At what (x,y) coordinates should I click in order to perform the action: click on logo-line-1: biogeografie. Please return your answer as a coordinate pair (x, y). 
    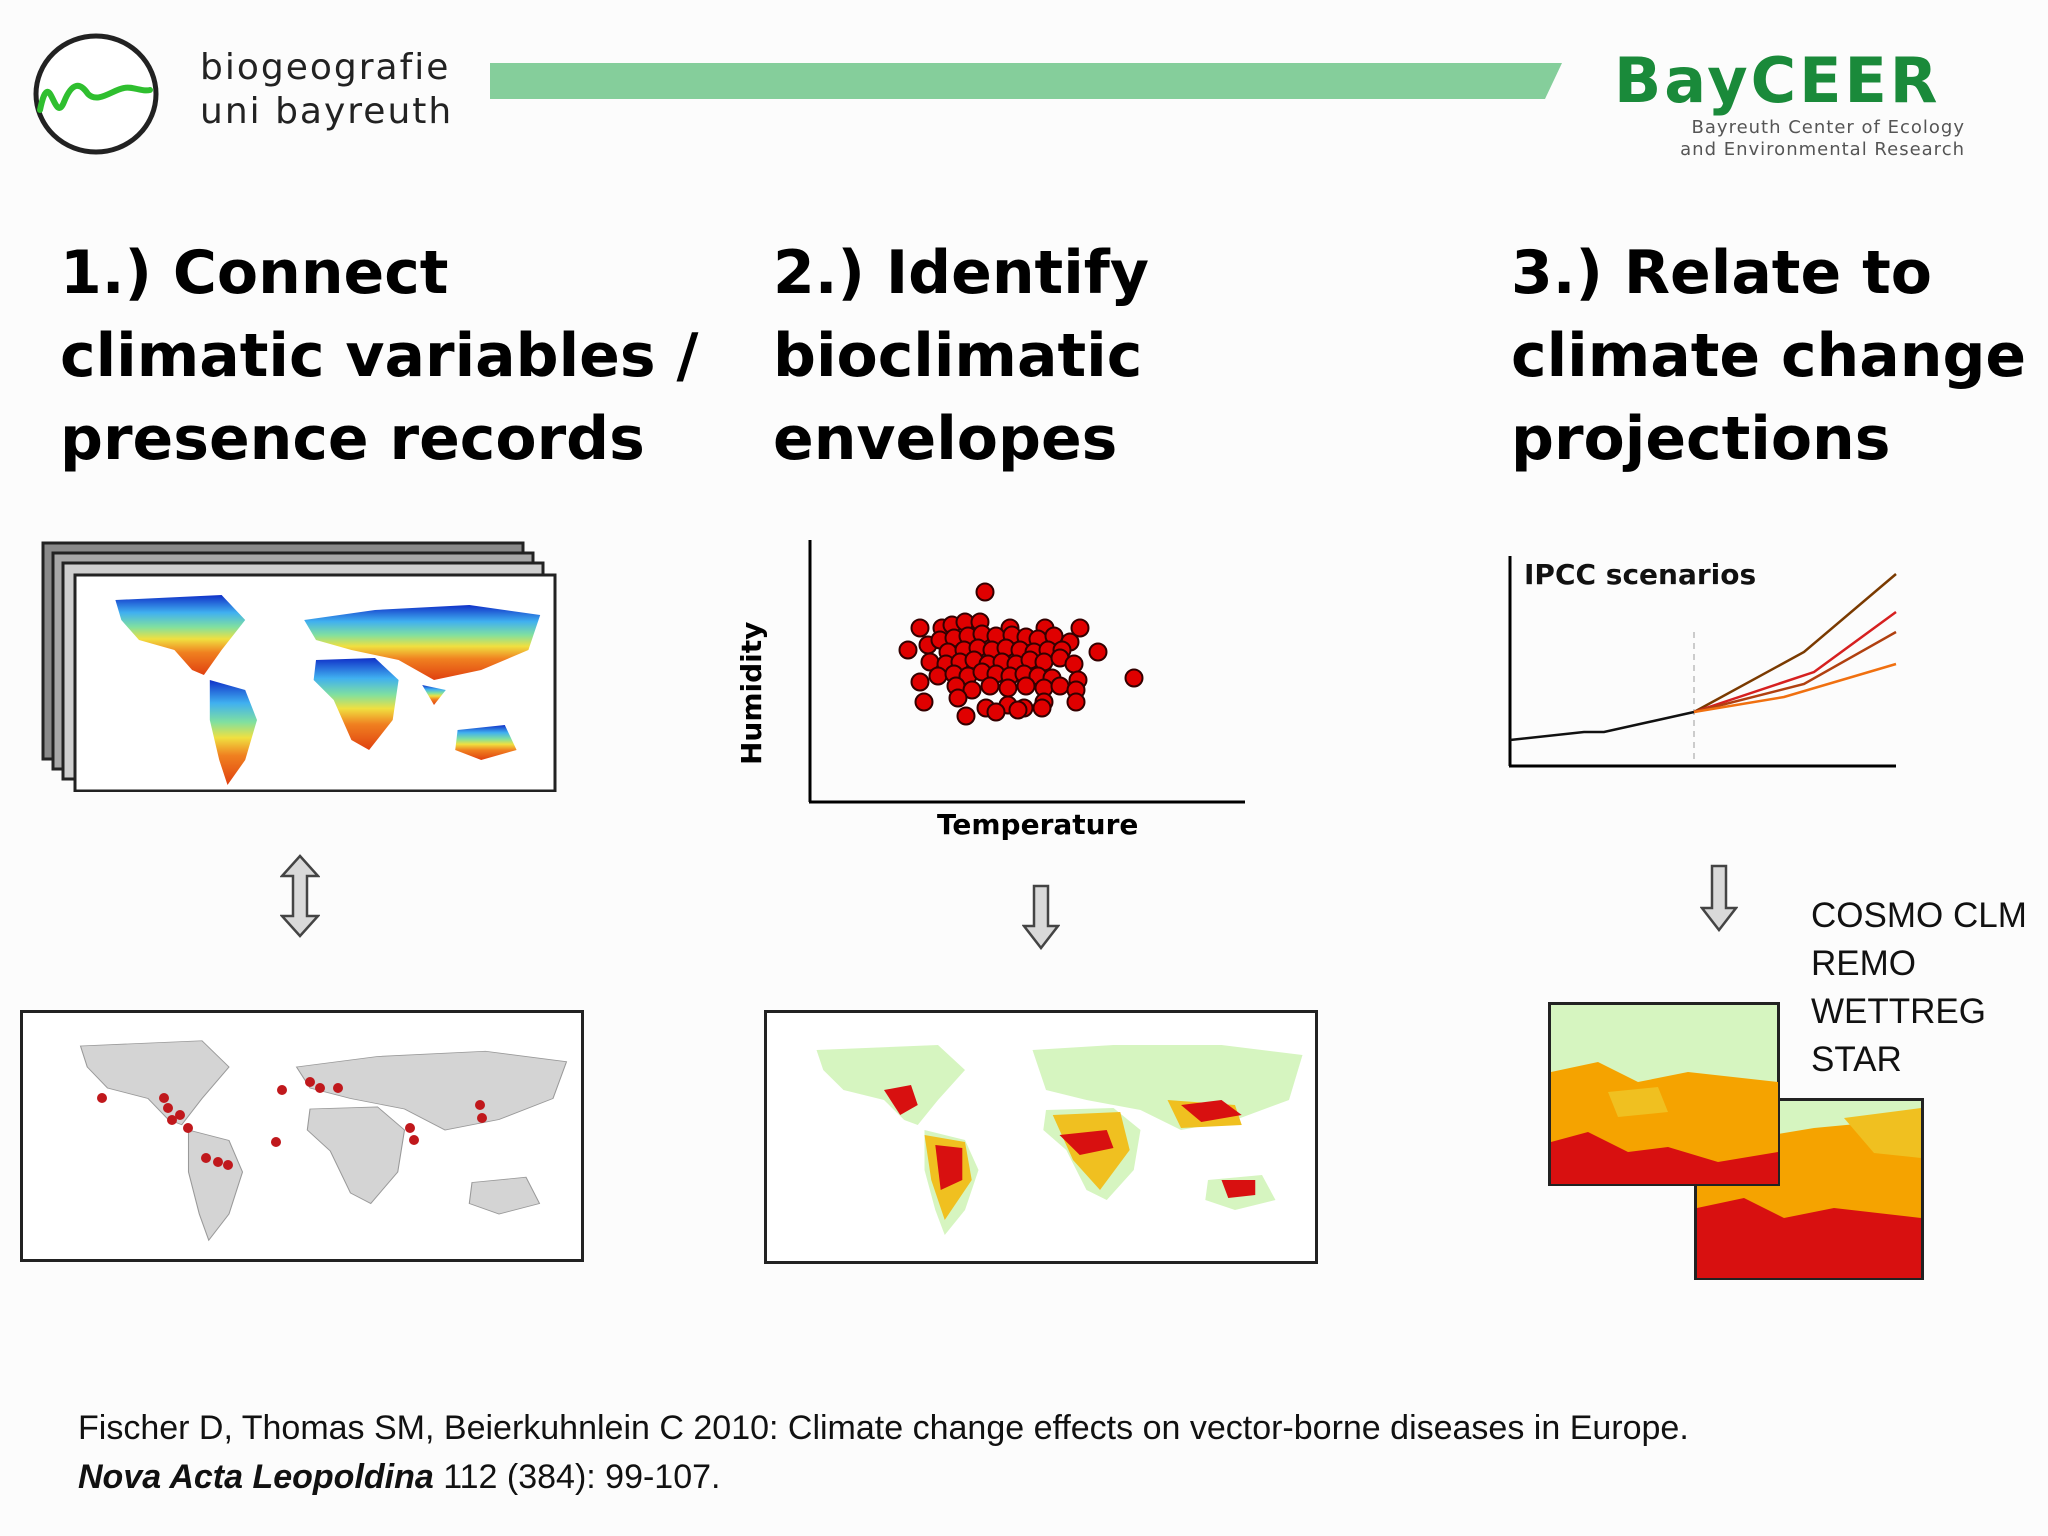
    Looking at the image, I should click on (325, 67).